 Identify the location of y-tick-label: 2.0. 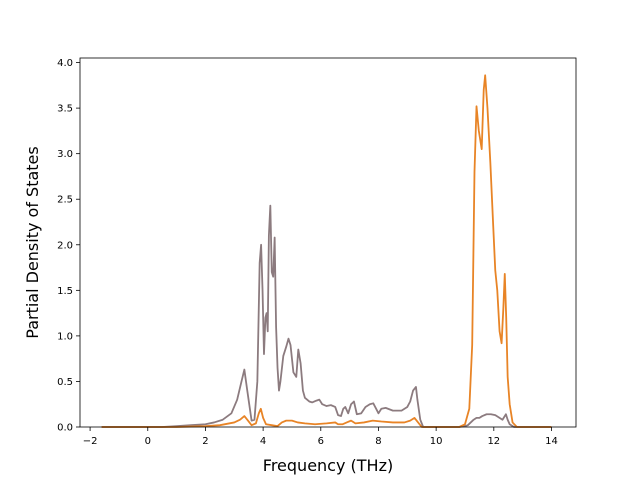
(65, 245).